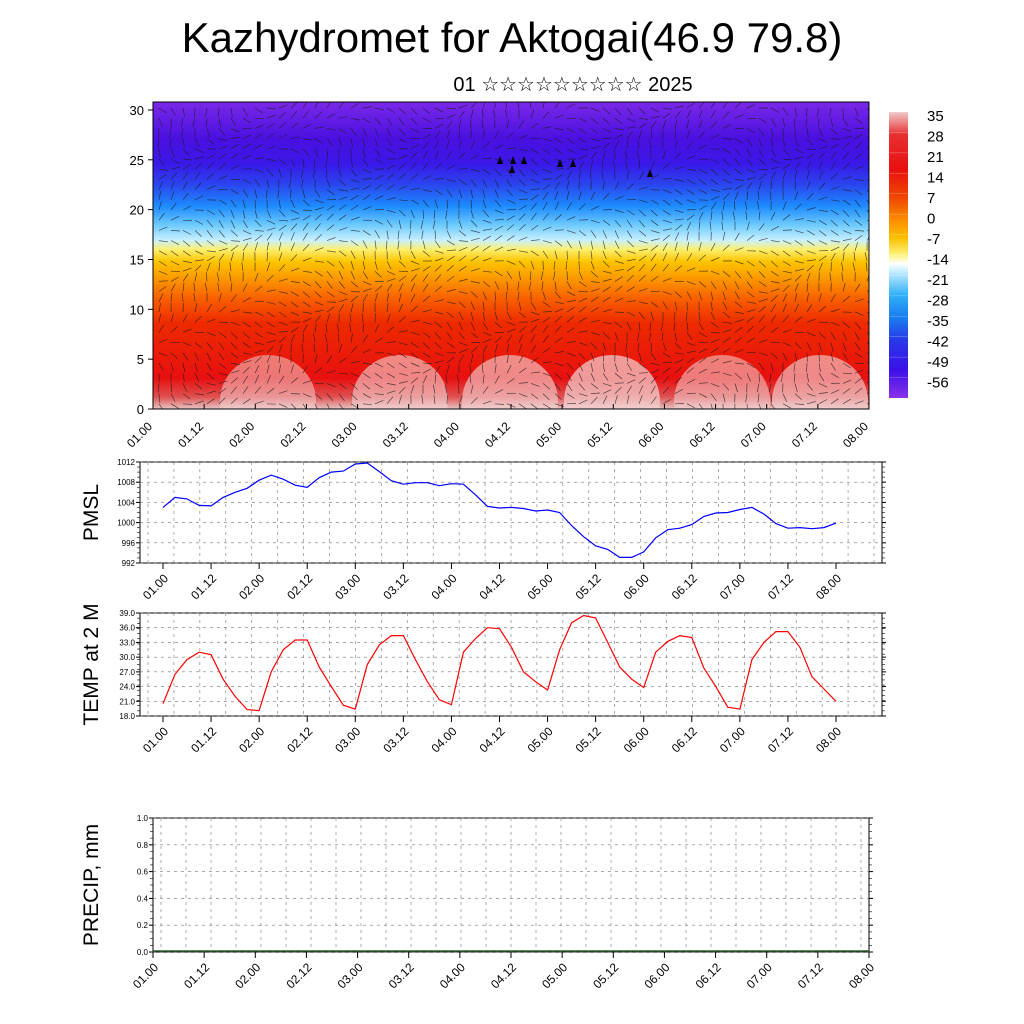 This screenshot has width=1024, height=1024. What do you see at coordinates (804, 434) in the screenshot?
I see `x-tick-label: 07.12` at bounding box center [804, 434].